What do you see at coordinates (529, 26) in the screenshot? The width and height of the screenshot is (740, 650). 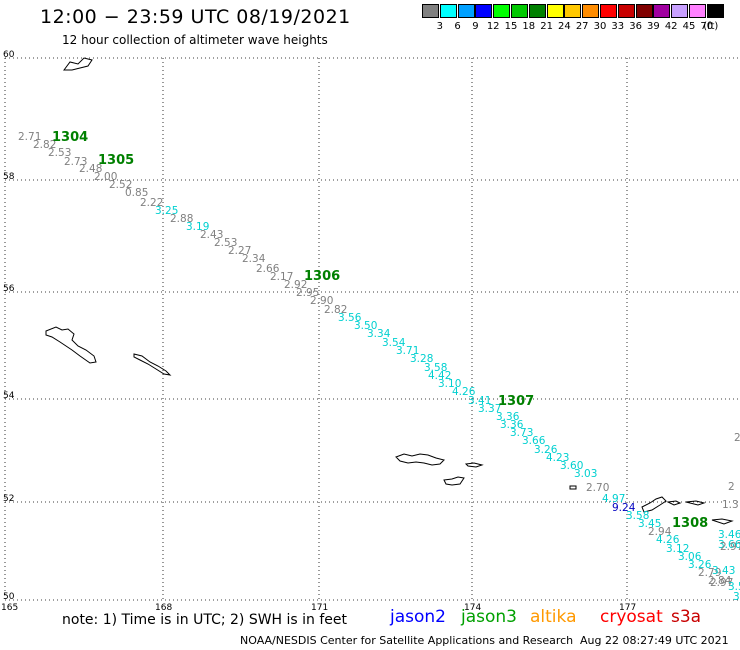 I see `legend-label: 18` at bounding box center [529, 26].